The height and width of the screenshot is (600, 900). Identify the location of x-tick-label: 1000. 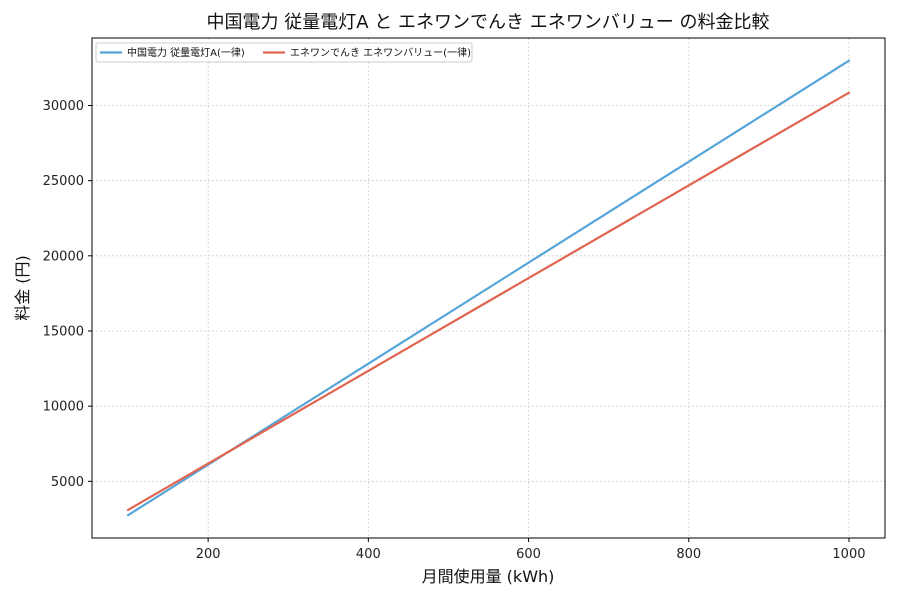
(848, 554).